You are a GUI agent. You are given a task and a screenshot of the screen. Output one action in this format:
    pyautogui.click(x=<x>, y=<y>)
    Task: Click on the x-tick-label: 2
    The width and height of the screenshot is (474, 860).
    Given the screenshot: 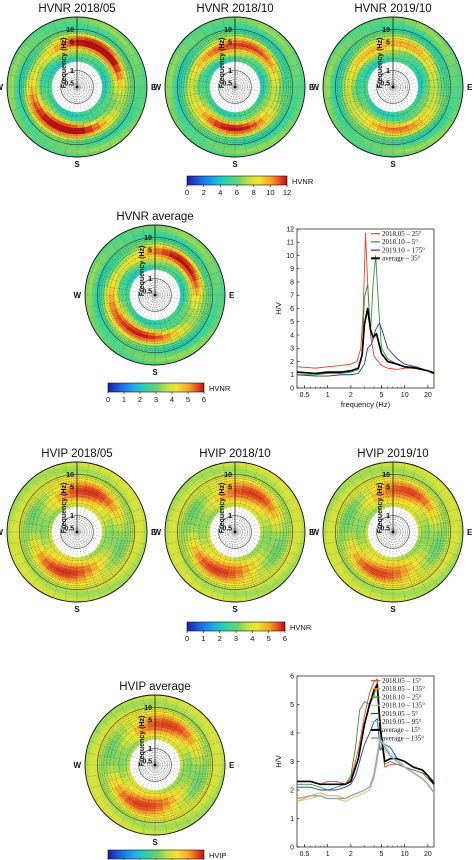 What is the action you would take?
    pyautogui.click(x=351, y=854)
    